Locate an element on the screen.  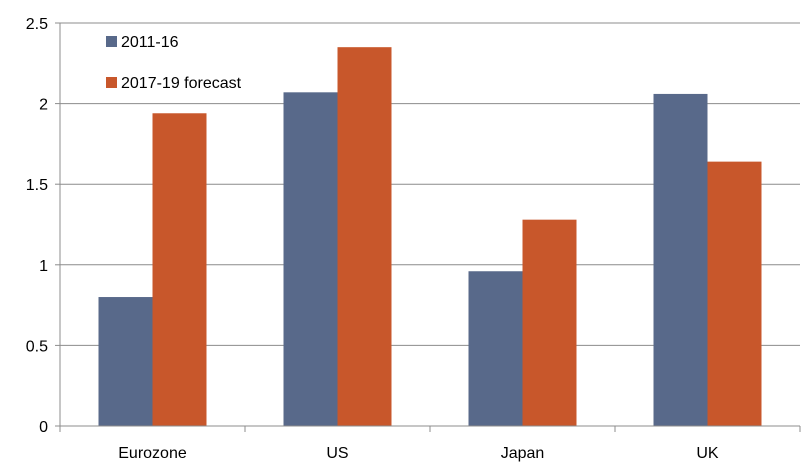
y-tick-label: 0 is located at coordinates (43, 427).